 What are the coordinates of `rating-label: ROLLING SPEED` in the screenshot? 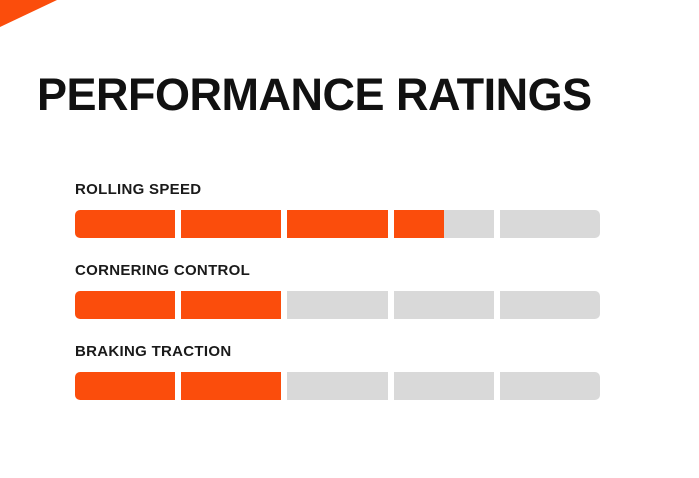 It's located at (138, 189).